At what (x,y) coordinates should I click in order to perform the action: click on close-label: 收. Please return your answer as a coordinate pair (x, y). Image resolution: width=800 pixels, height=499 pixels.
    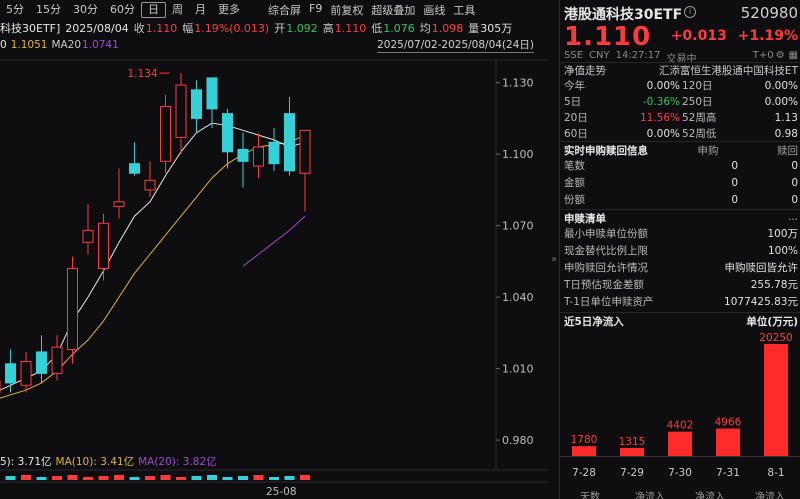
    Looking at the image, I should click on (139, 28).